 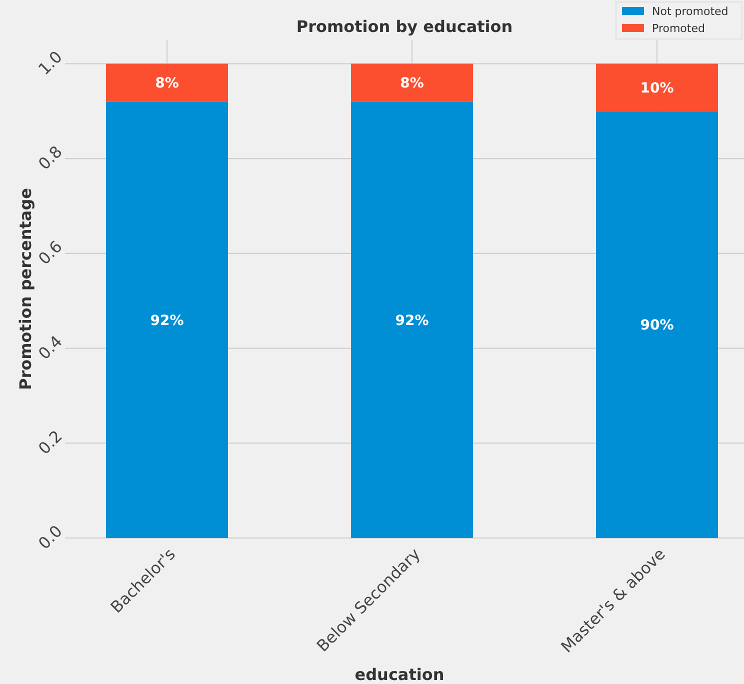 What do you see at coordinates (678, 28) in the screenshot?
I see `legend-label: Promoted` at bounding box center [678, 28].